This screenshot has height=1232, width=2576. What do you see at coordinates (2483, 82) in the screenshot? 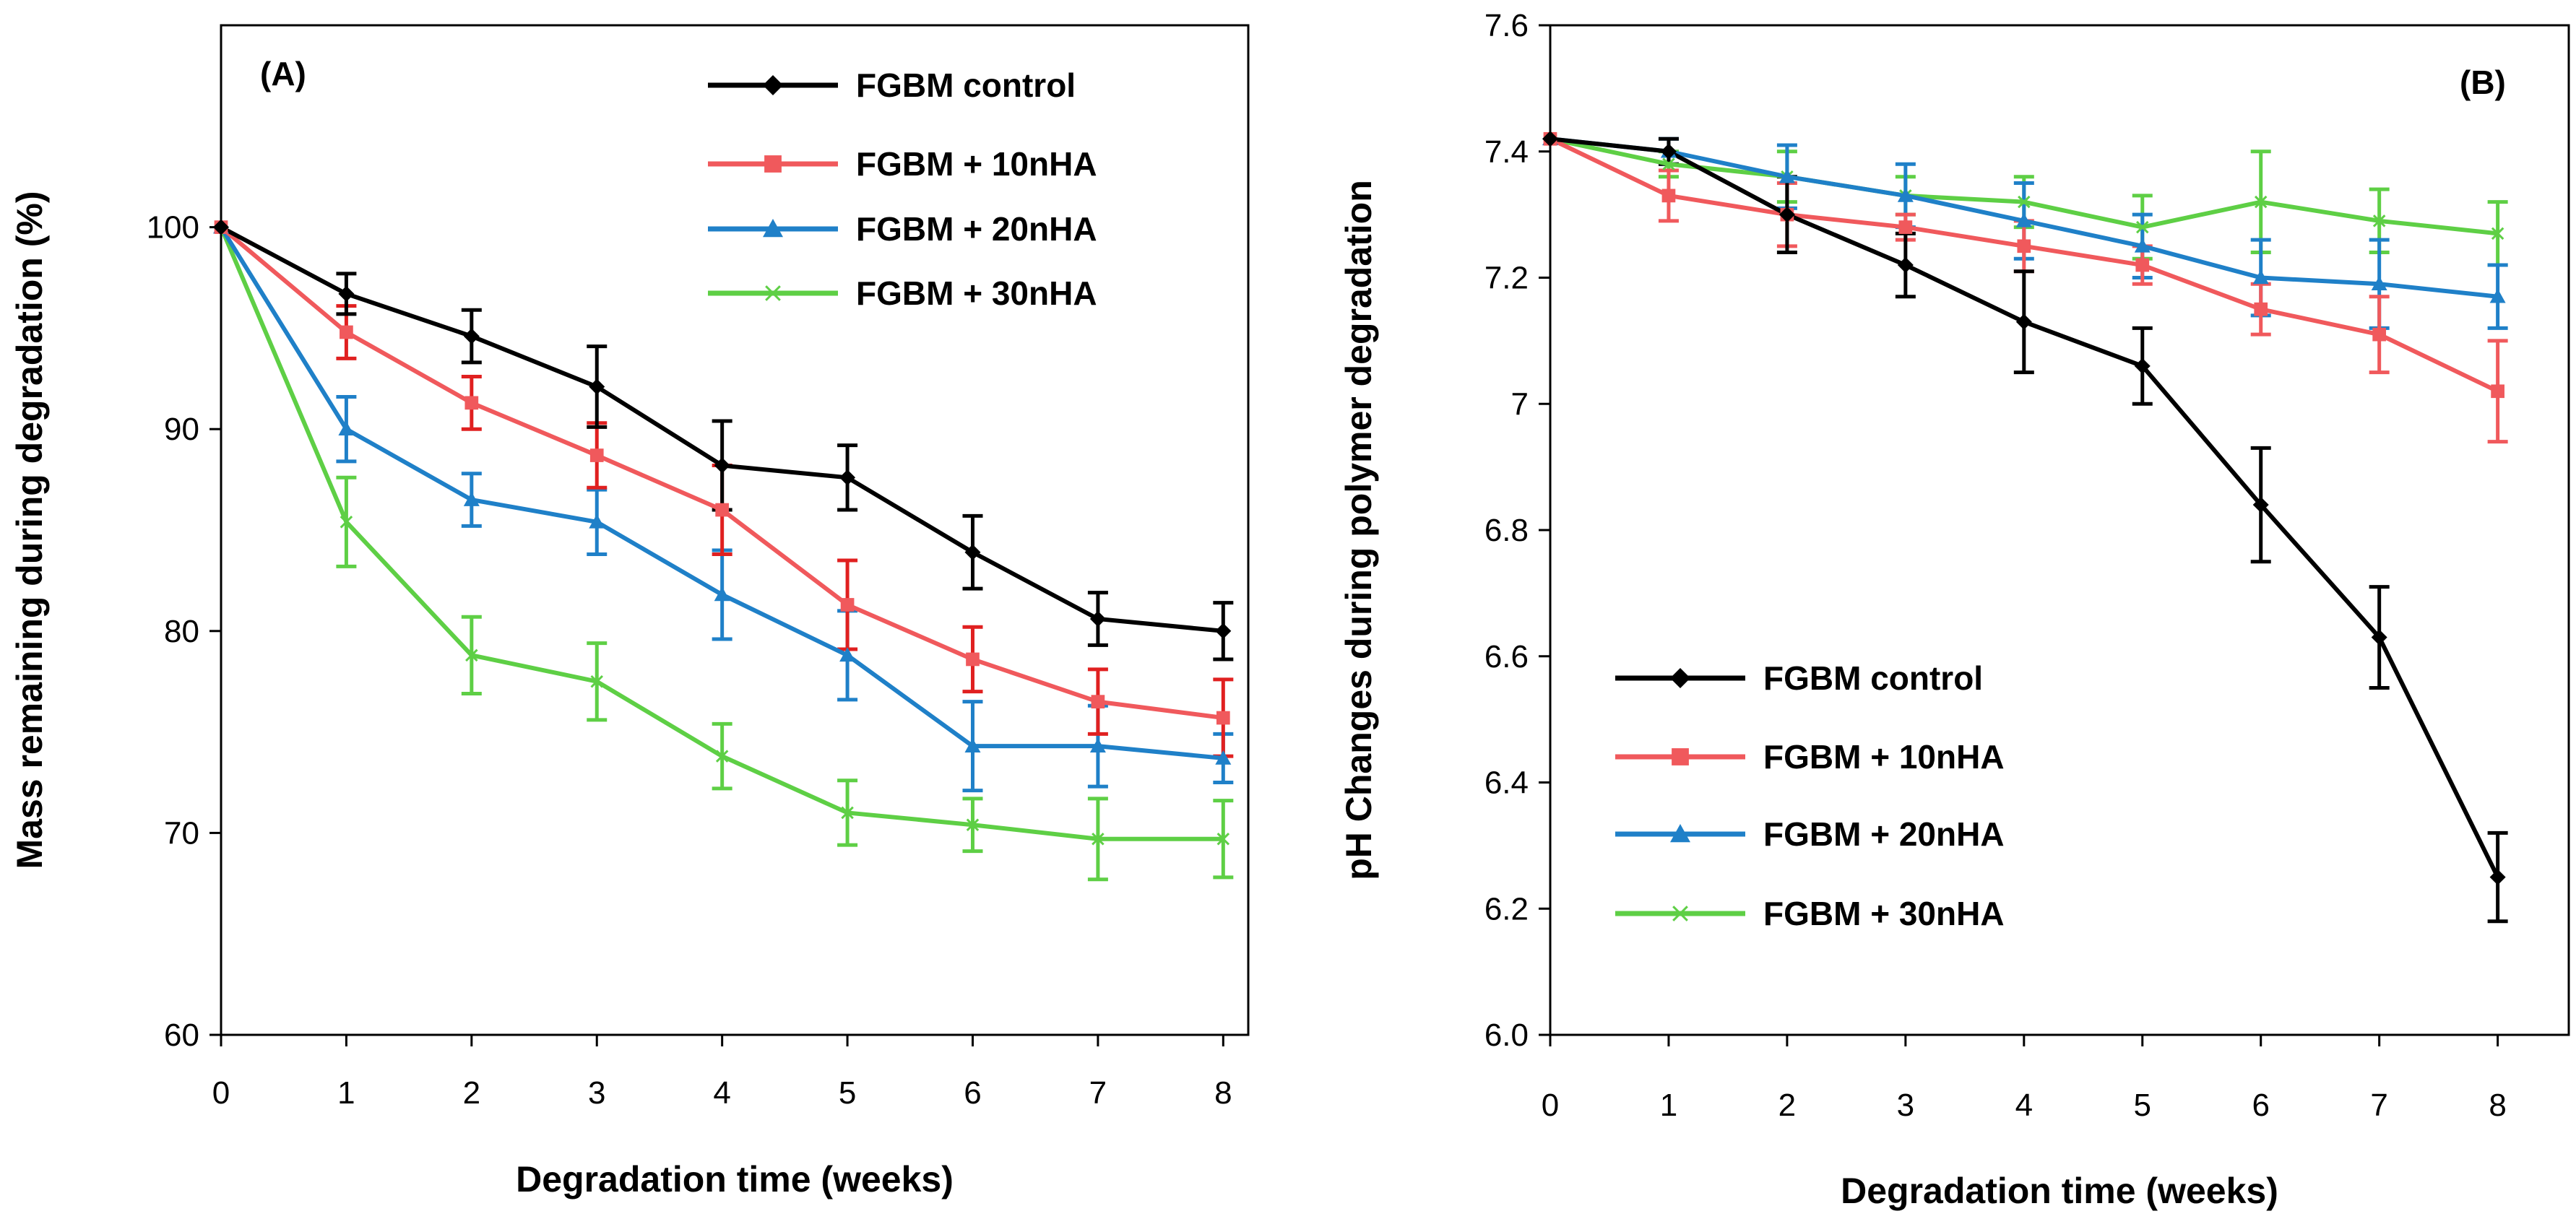
I see `panel-label: (B)` at bounding box center [2483, 82].